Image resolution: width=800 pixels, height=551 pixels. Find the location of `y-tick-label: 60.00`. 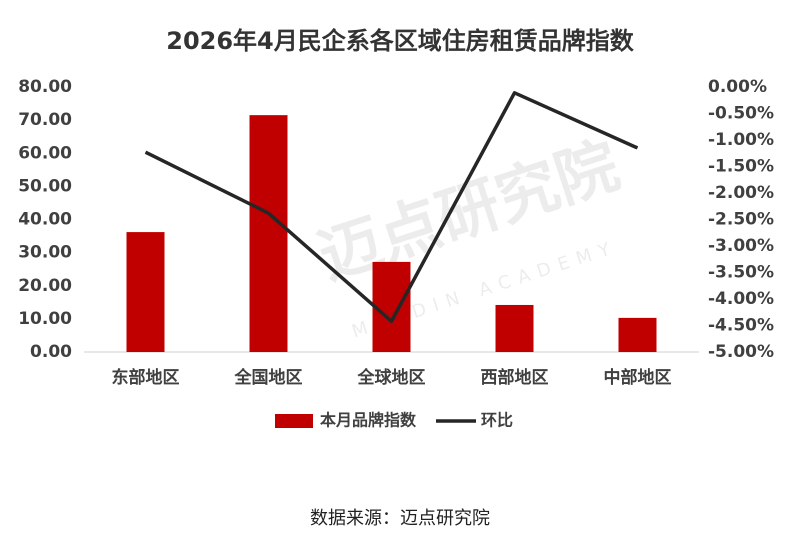

y-tick-label: 60.00 is located at coordinates (45, 153).